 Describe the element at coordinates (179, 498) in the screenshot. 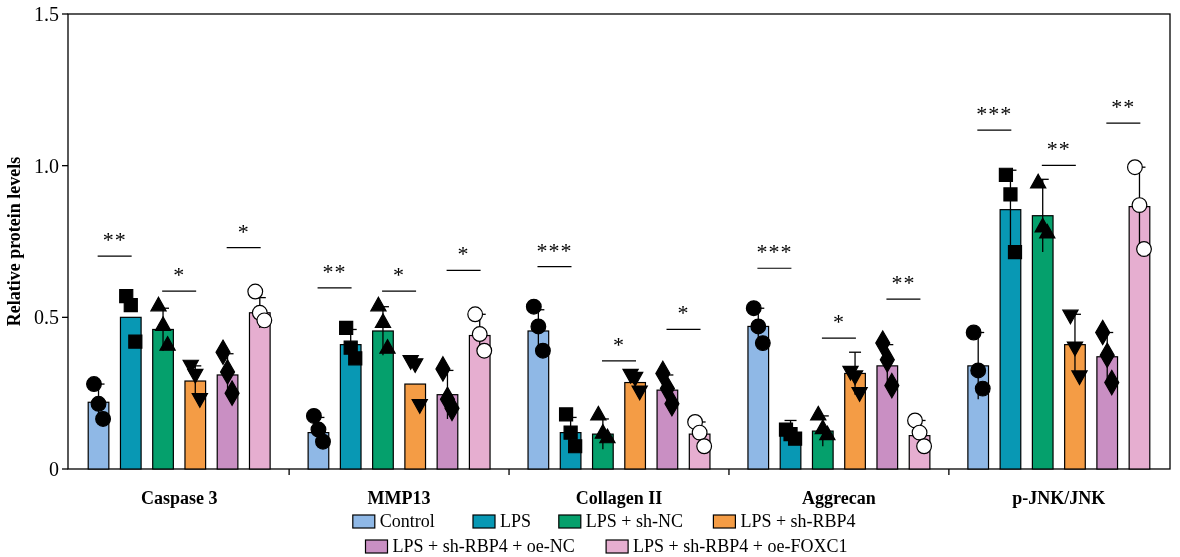

I see `x-tick-label: Caspase 3` at that location.